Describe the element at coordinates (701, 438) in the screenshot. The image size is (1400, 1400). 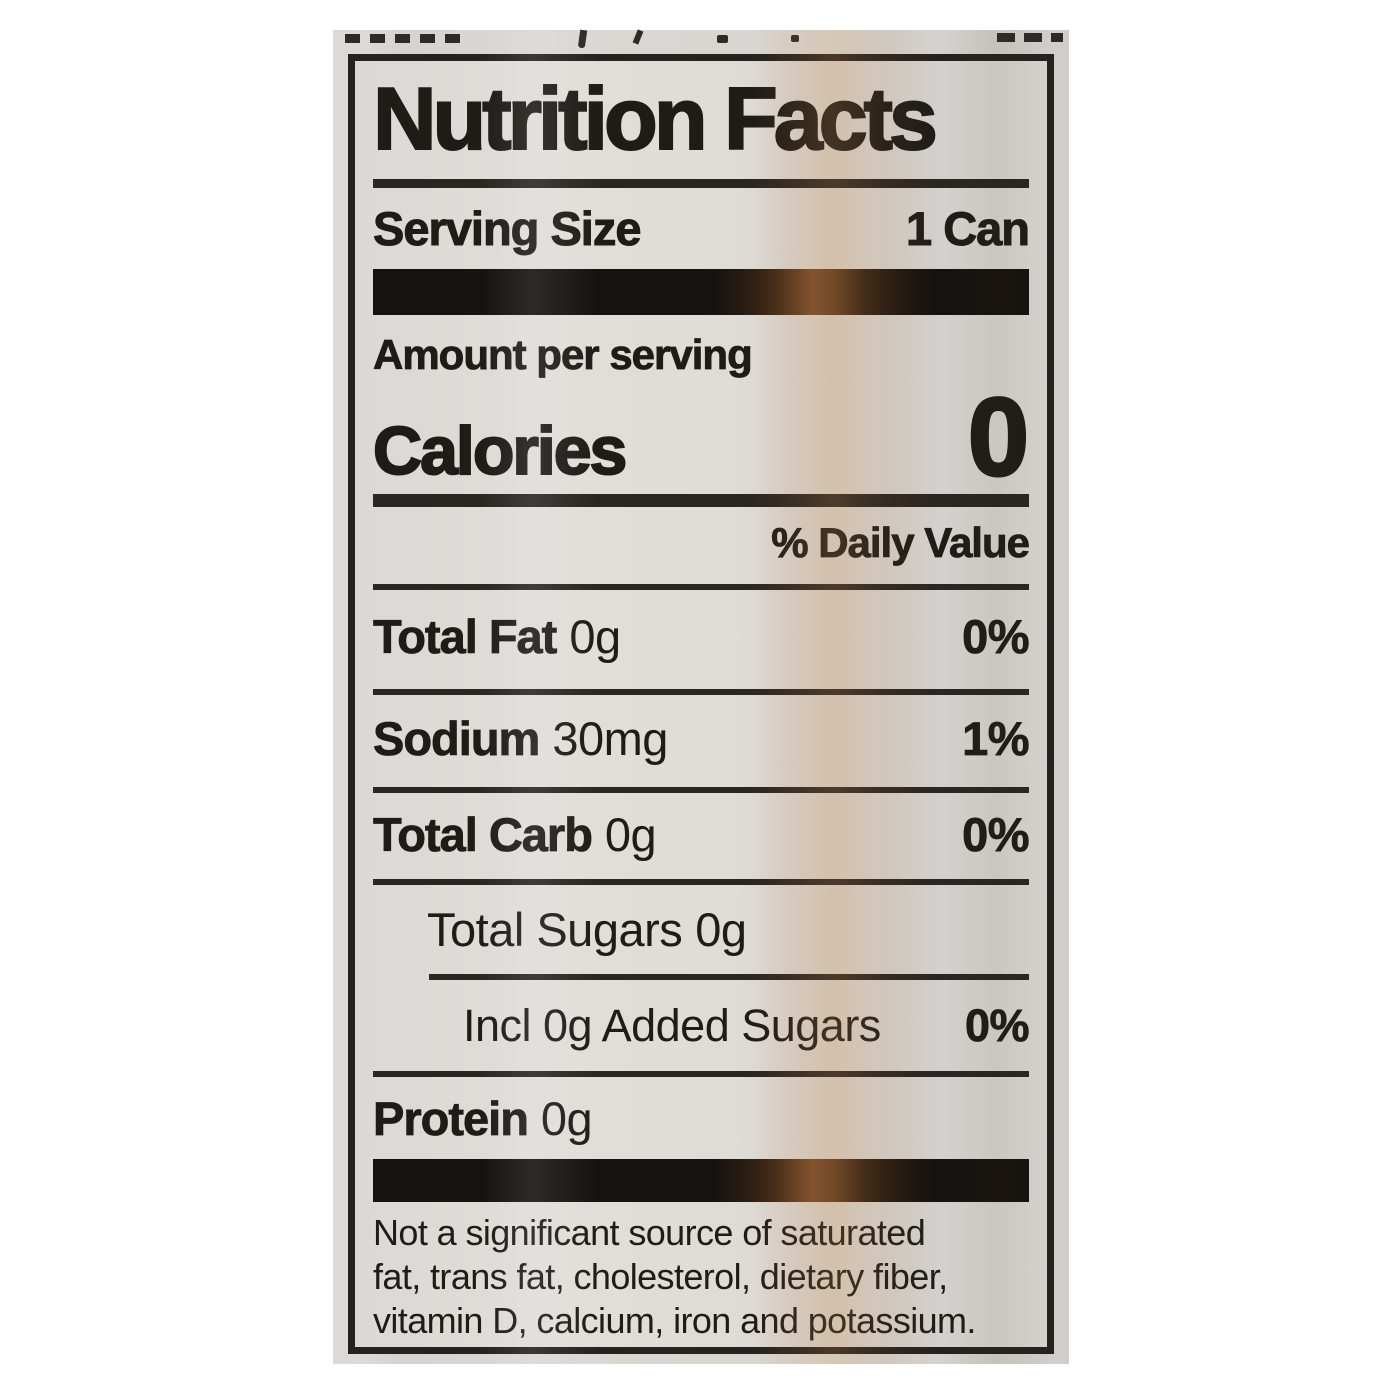
I see `calories-row: Calories 0` at that location.